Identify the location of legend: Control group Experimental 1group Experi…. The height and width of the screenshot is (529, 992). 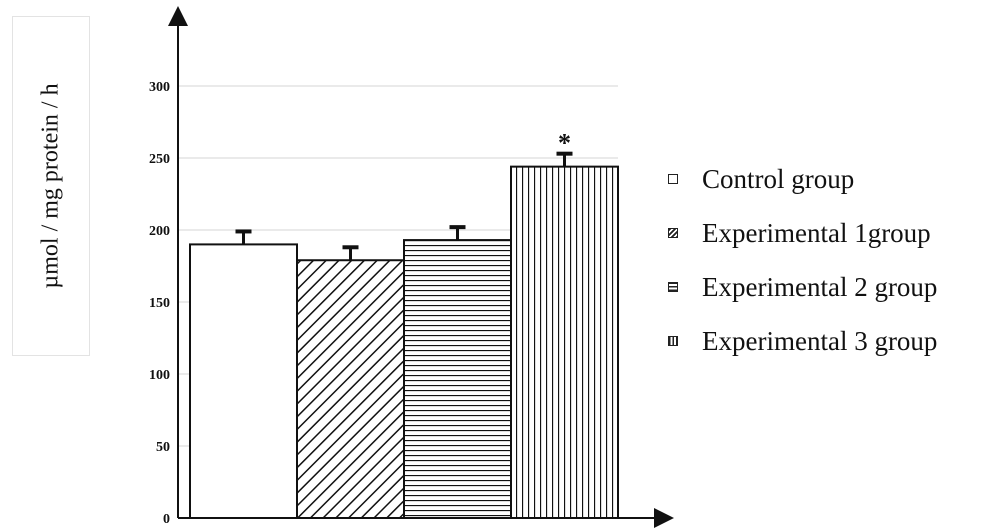
(802, 260).